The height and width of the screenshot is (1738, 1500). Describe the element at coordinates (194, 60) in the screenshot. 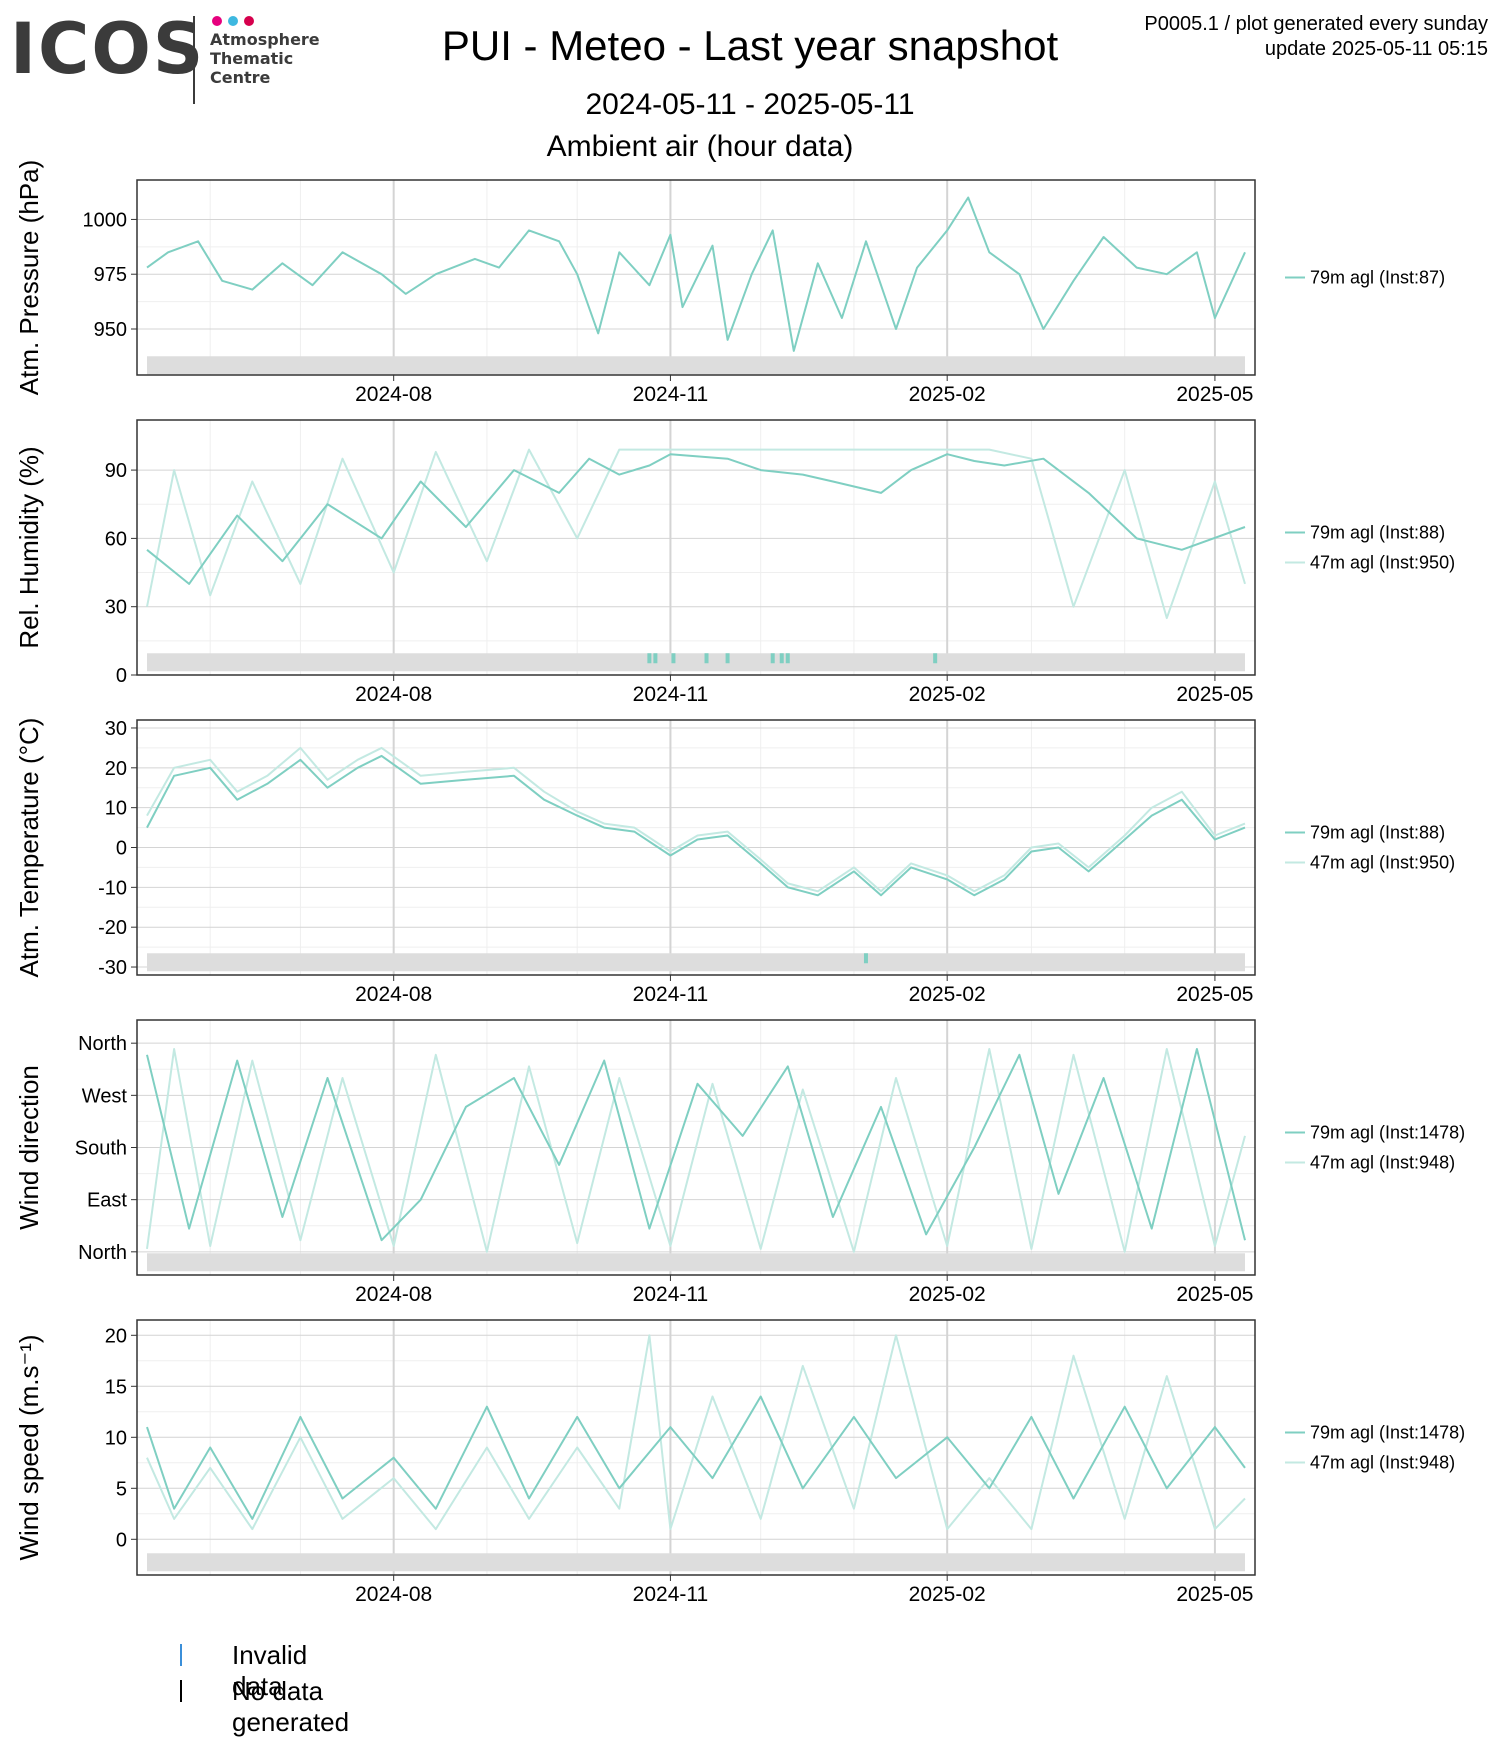

I see `logo-divider` at that location.